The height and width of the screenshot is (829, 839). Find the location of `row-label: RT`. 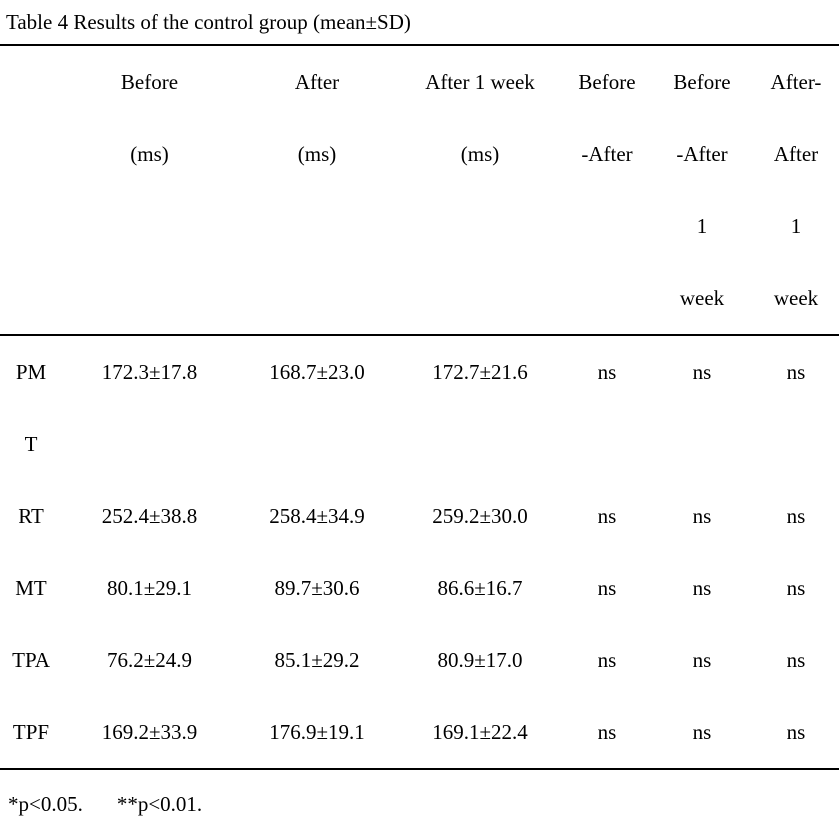

row-label: RT is located at coordinates (31, 516).